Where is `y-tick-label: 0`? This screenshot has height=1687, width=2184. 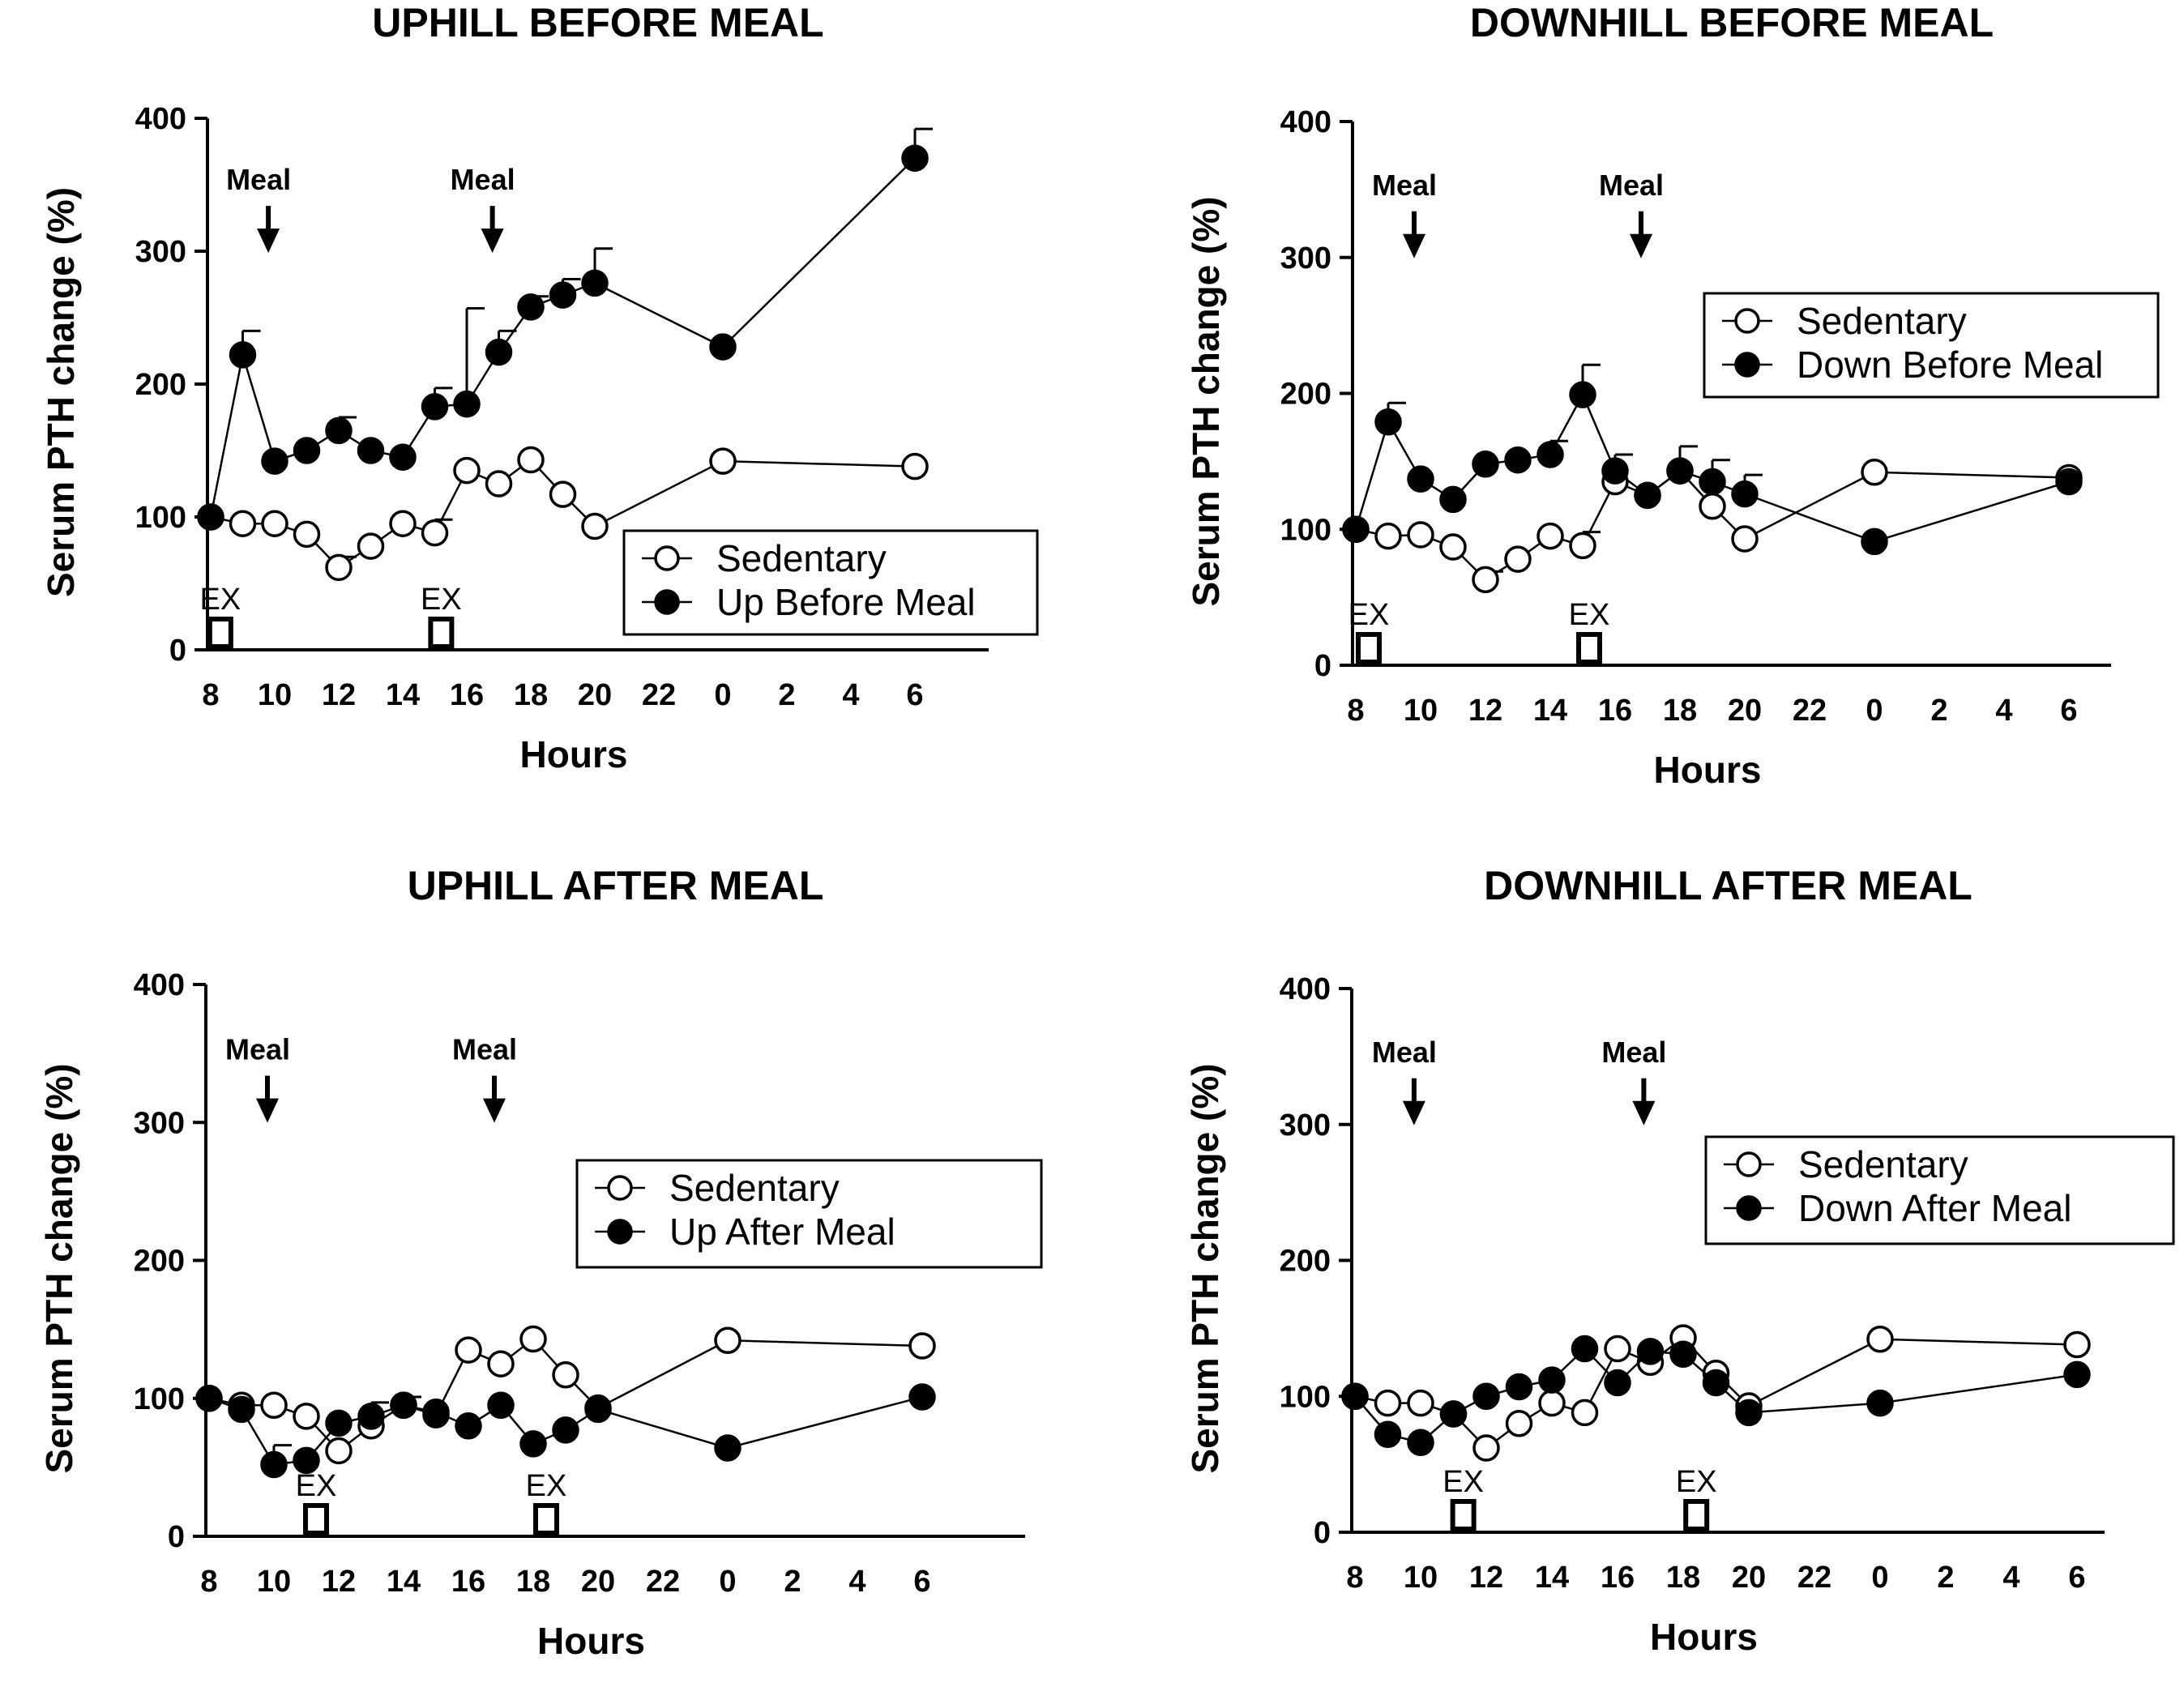 y-tick-label: 0 is located at coordinates (1323, 666).